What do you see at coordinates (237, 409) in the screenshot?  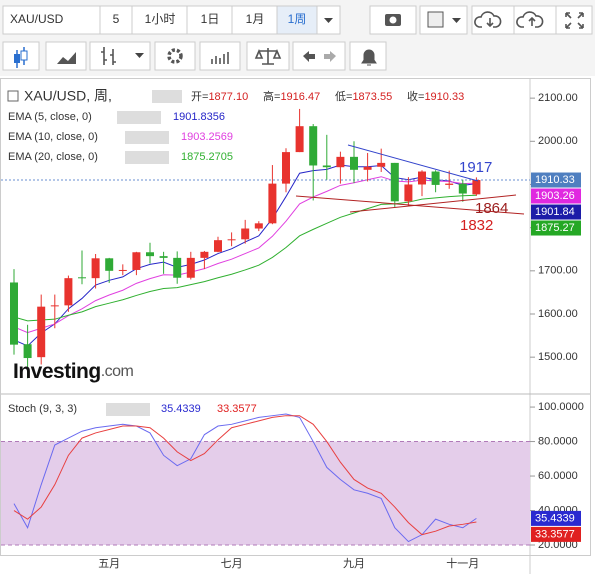 I see `legend-value: 33.3577` at bounding box center [237, 409].